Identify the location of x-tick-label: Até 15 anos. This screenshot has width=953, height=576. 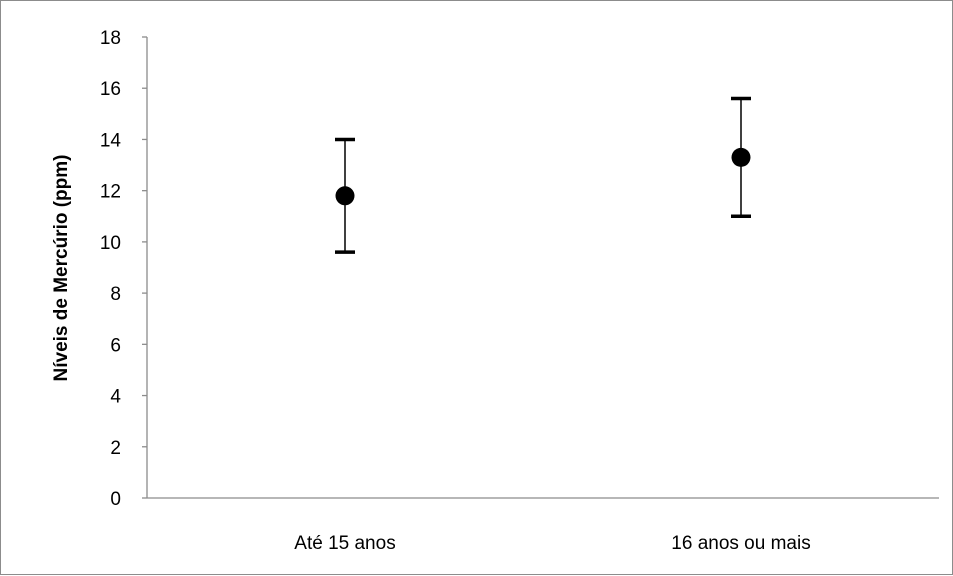
(344, 543).